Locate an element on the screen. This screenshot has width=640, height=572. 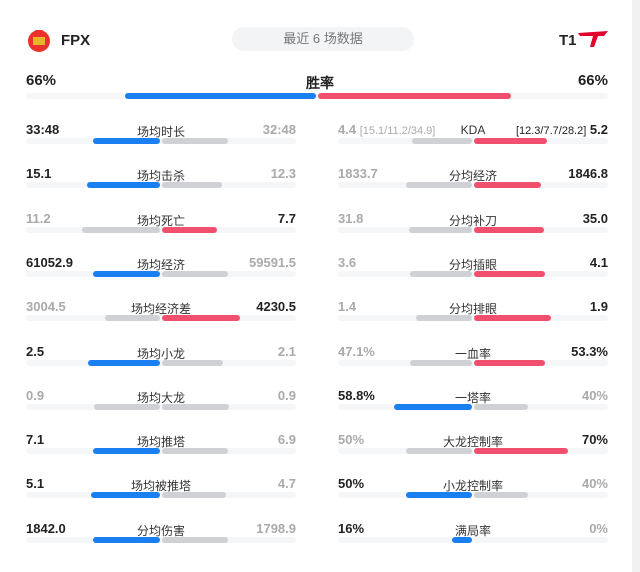
left-team-name: FPX is located at coordinates (76, 40).